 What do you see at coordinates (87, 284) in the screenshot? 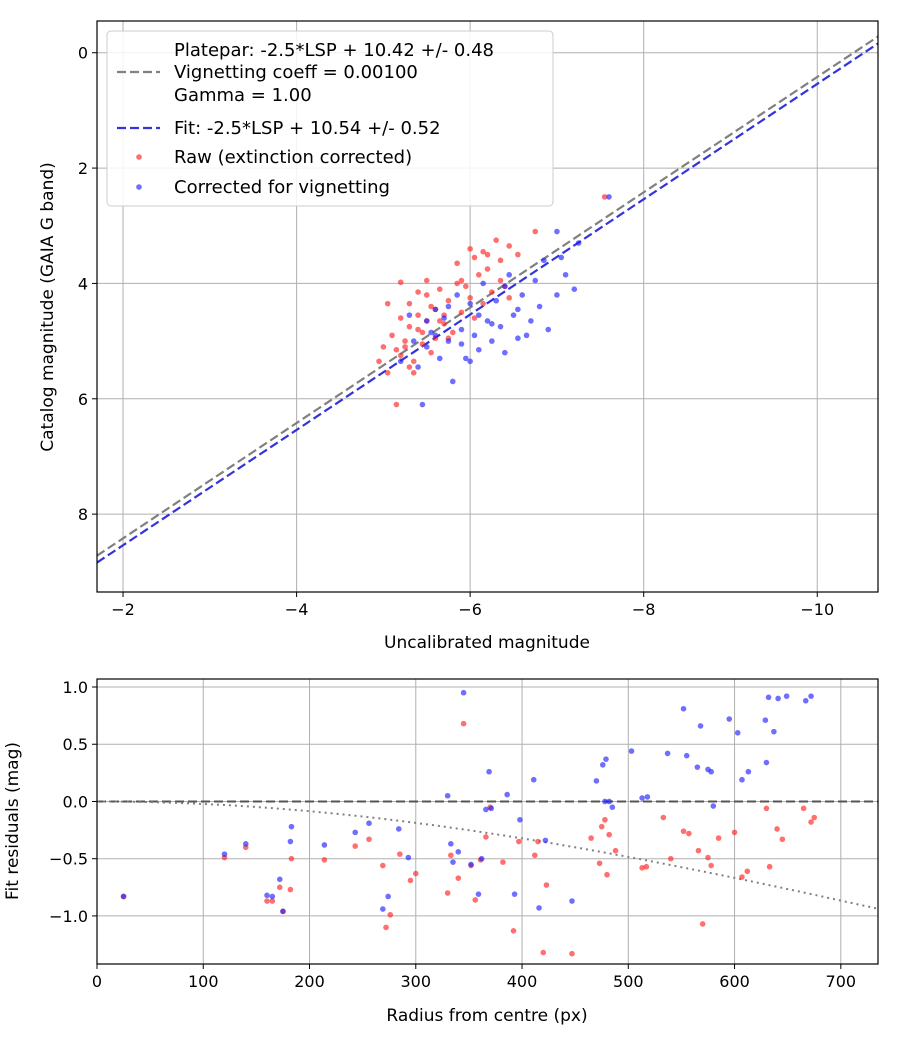
I see `top-y-ticks: 0 2 4 6 8` at bounding box center [87, 284].